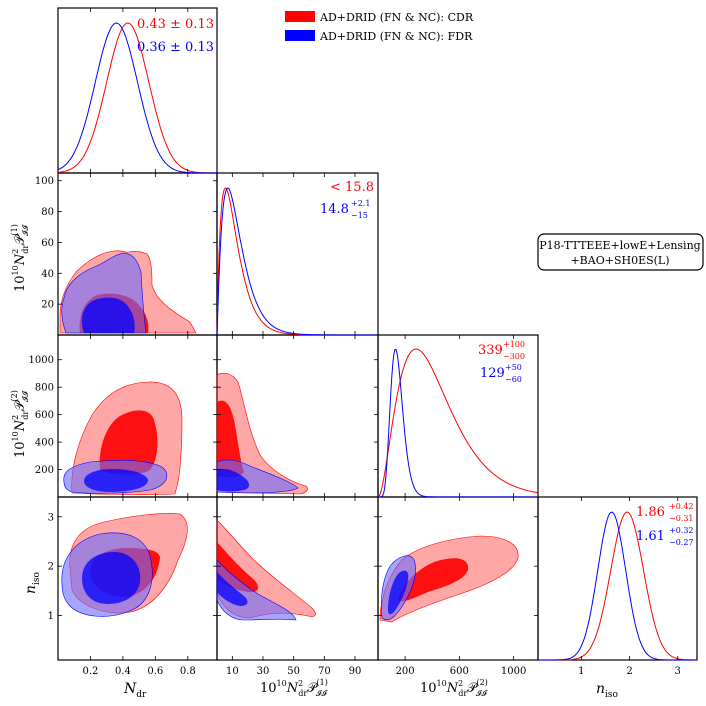 The width and height of the screenshot is (706, 706). Describe the element at coordinates (20, 258) in the screenshot. I see `ylabel-p1: 1010N2dr𝒫(1) 𝓘𝓘` at that location.